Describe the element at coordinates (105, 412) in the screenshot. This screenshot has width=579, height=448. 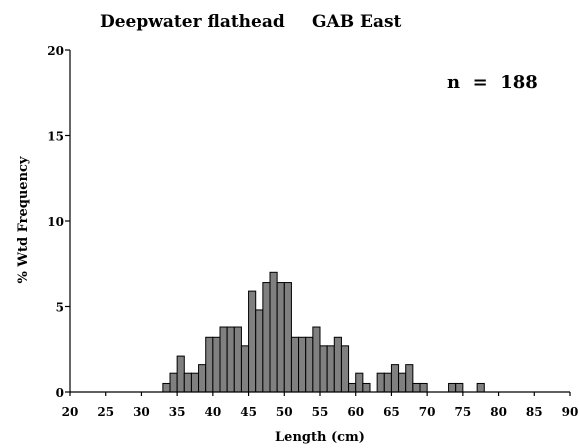
I see `x-tick-label-25: 25` at that location.